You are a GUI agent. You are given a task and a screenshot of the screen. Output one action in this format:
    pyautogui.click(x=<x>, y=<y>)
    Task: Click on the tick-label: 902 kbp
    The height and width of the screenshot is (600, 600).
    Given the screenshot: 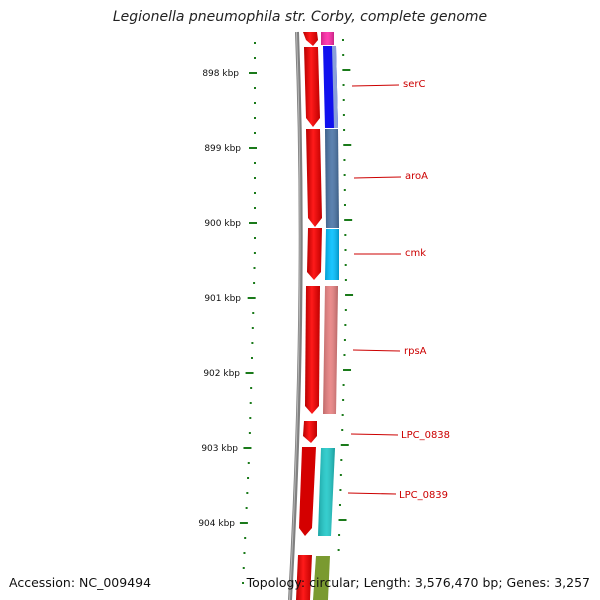 What is the action you would take?
    pyautogui.click(x=221, y=374)
    